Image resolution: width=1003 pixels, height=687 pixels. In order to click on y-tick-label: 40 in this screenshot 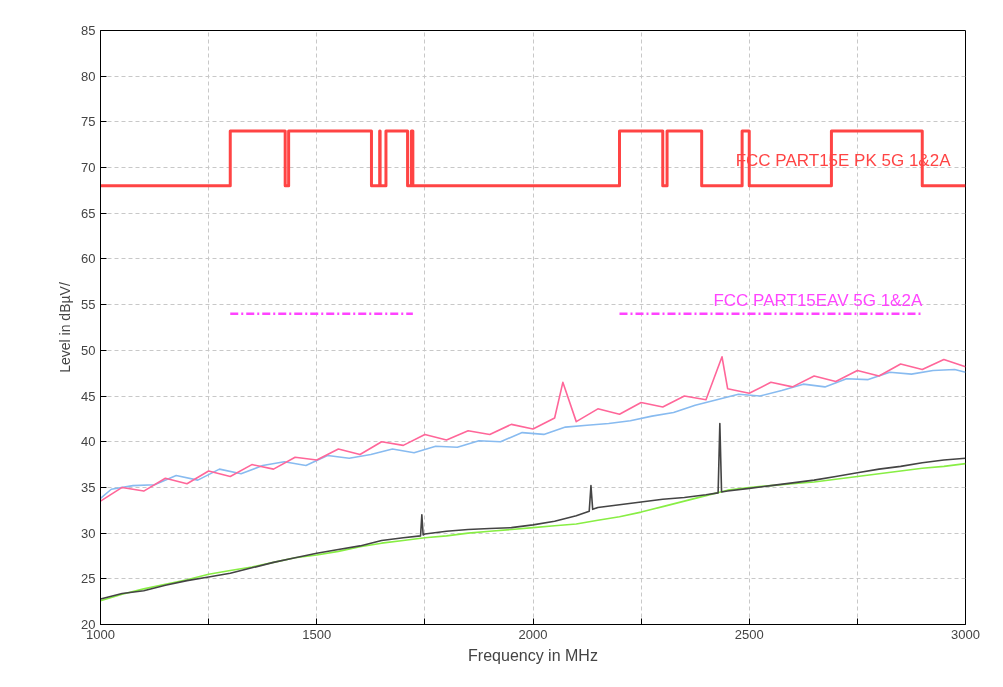, I will do `click(88, 442)`.